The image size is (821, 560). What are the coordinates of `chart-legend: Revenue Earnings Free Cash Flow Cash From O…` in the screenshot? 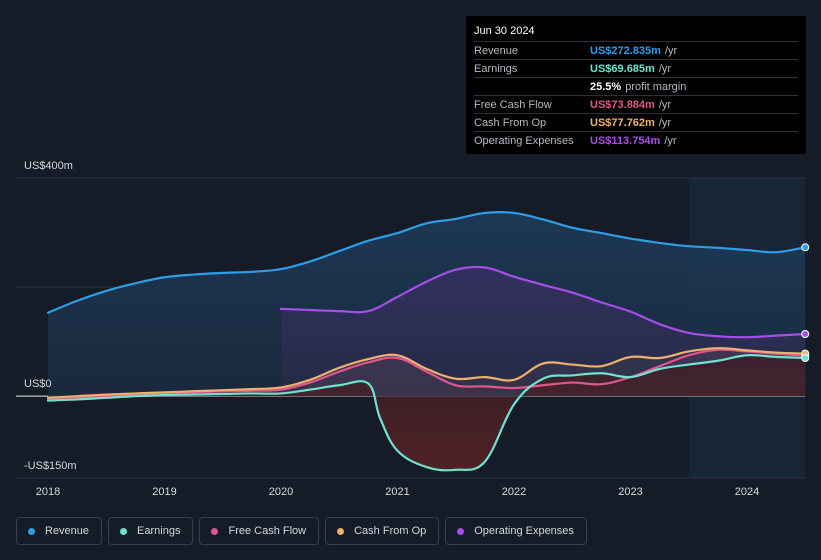 It's located at (301, 531).